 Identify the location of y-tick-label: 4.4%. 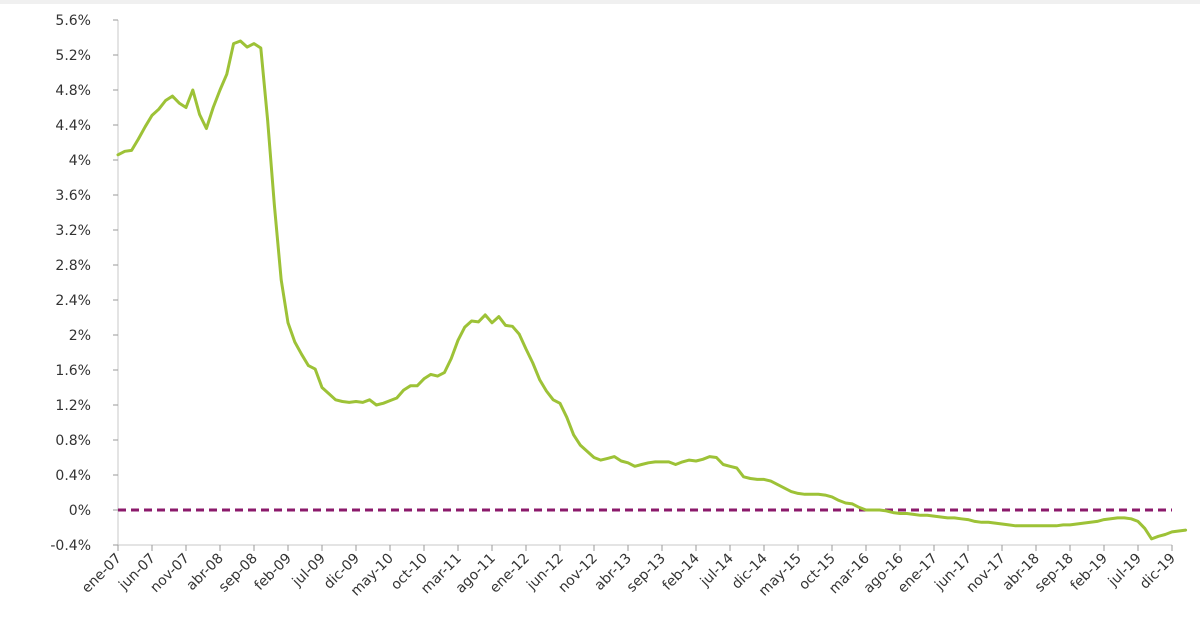
(73, 126).